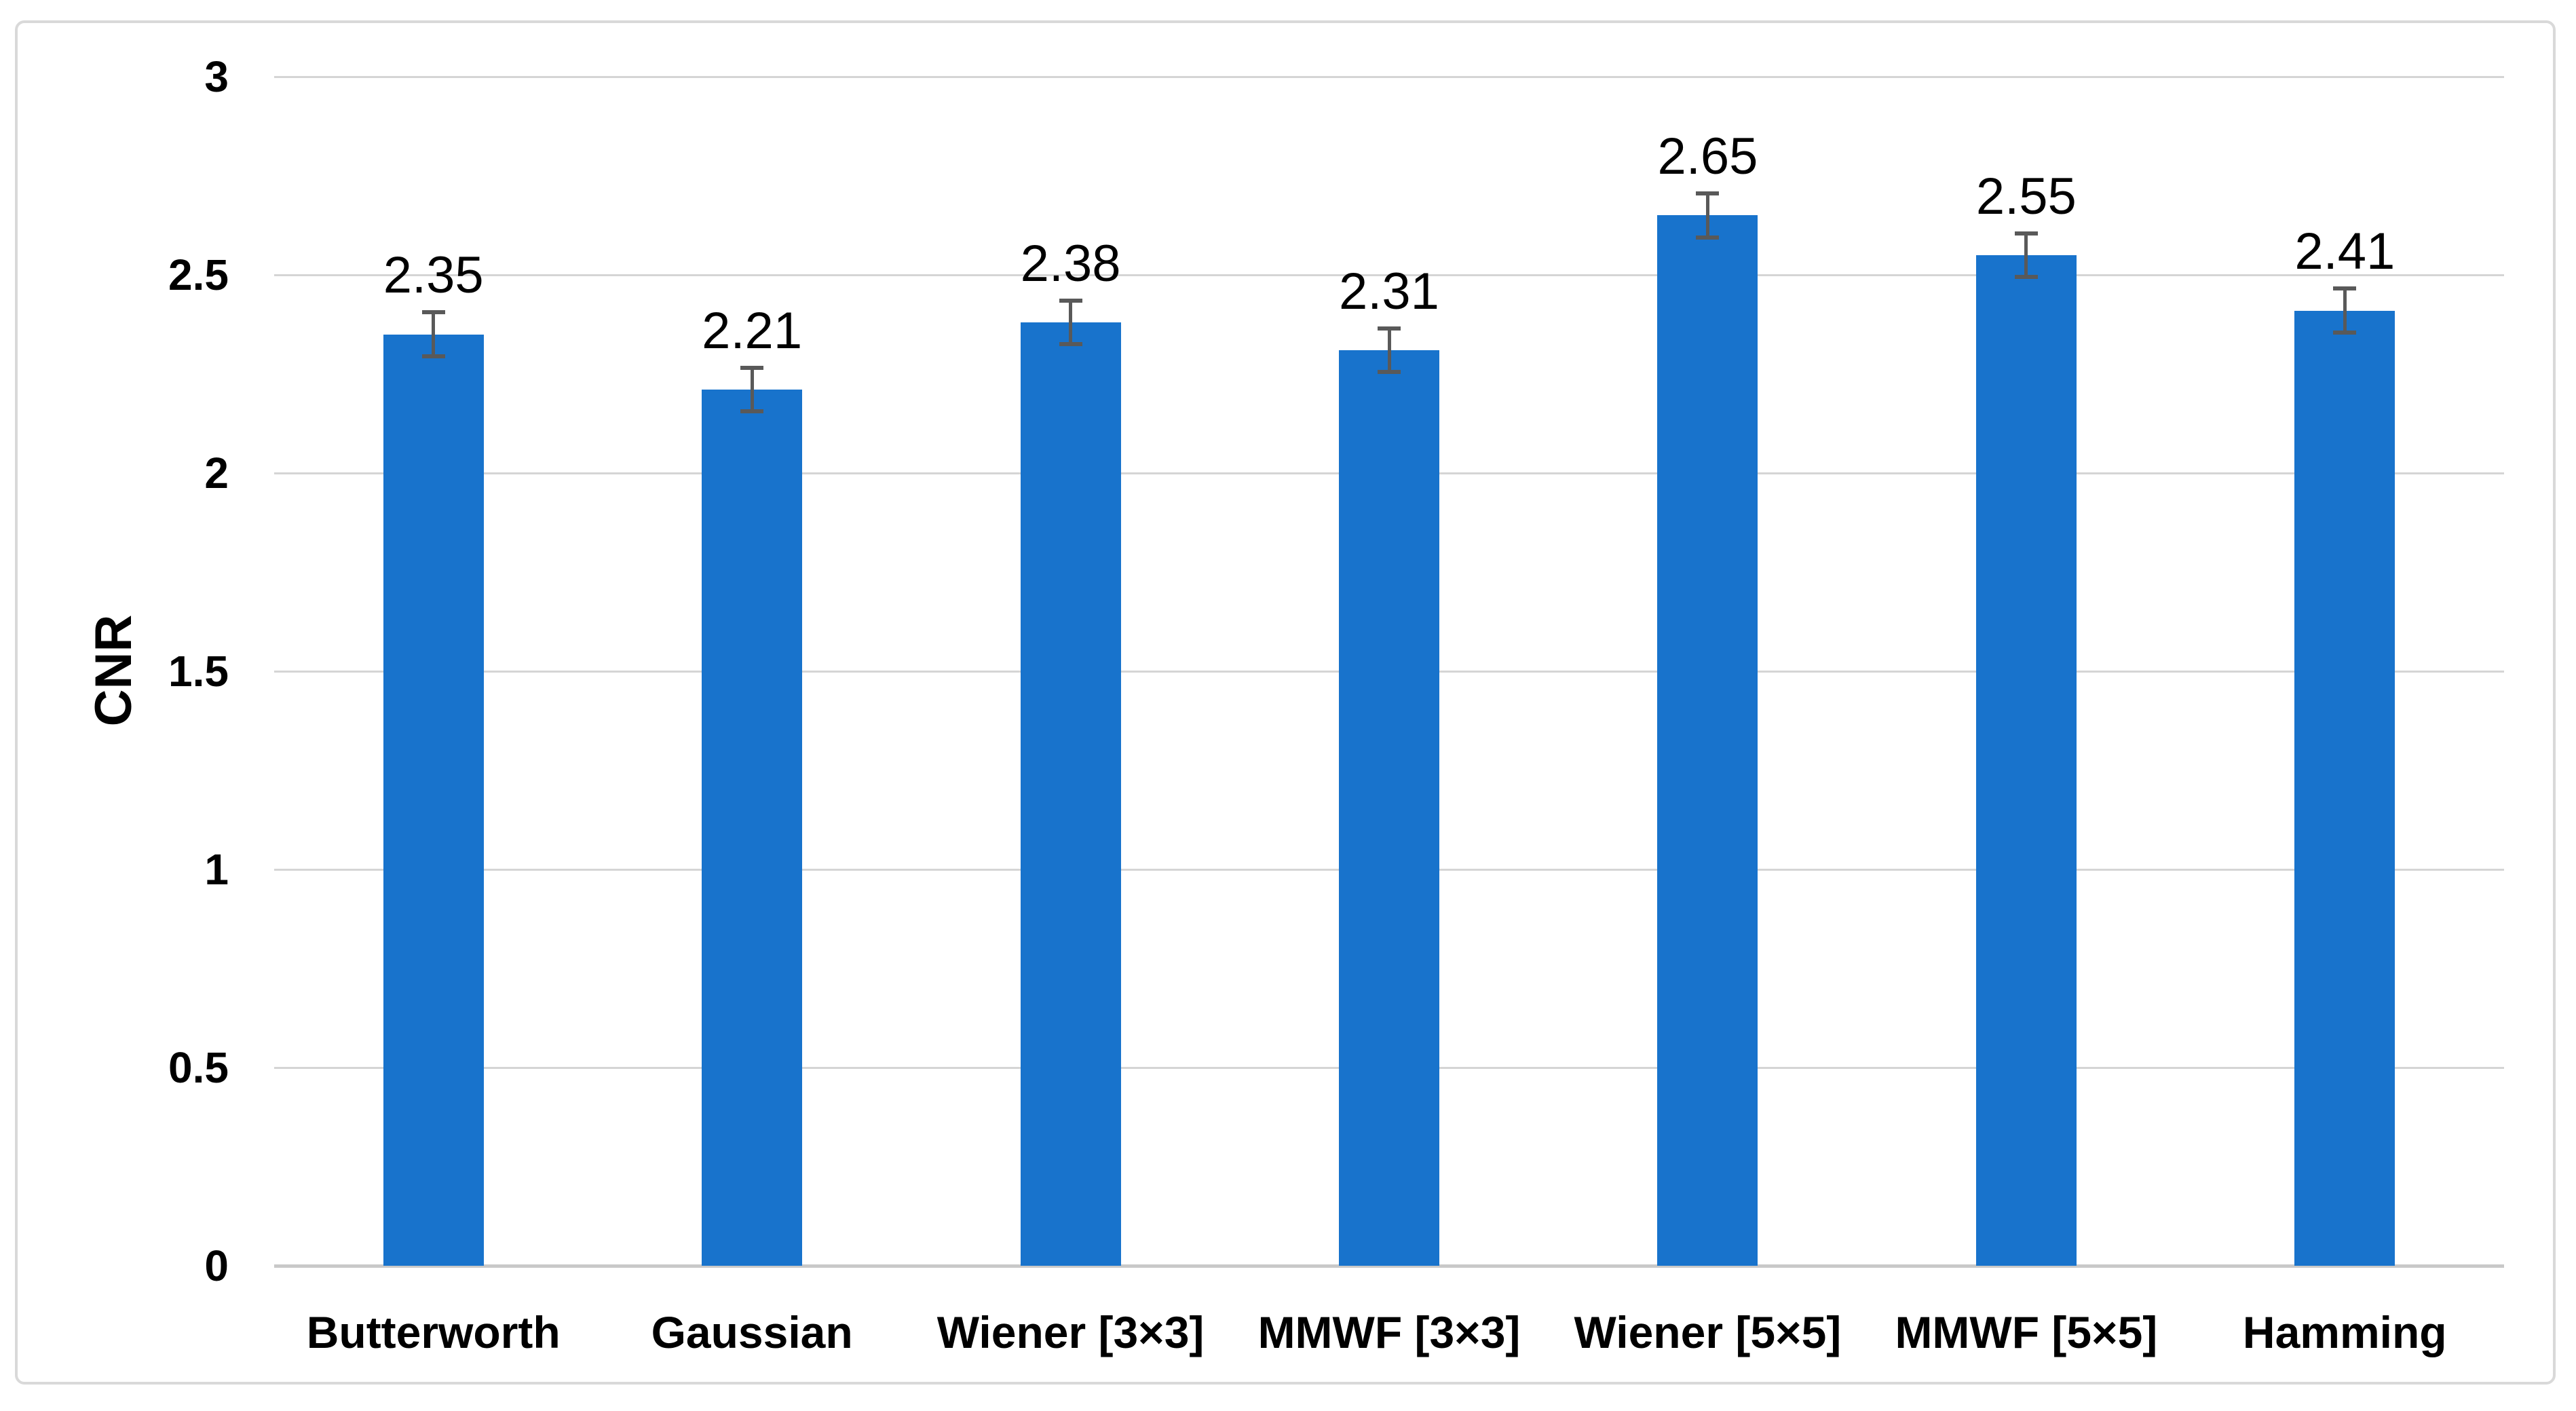  Describe the element at coordinates (752, 390) in the screenshot. I see `error-bar-gaussian` at that location.